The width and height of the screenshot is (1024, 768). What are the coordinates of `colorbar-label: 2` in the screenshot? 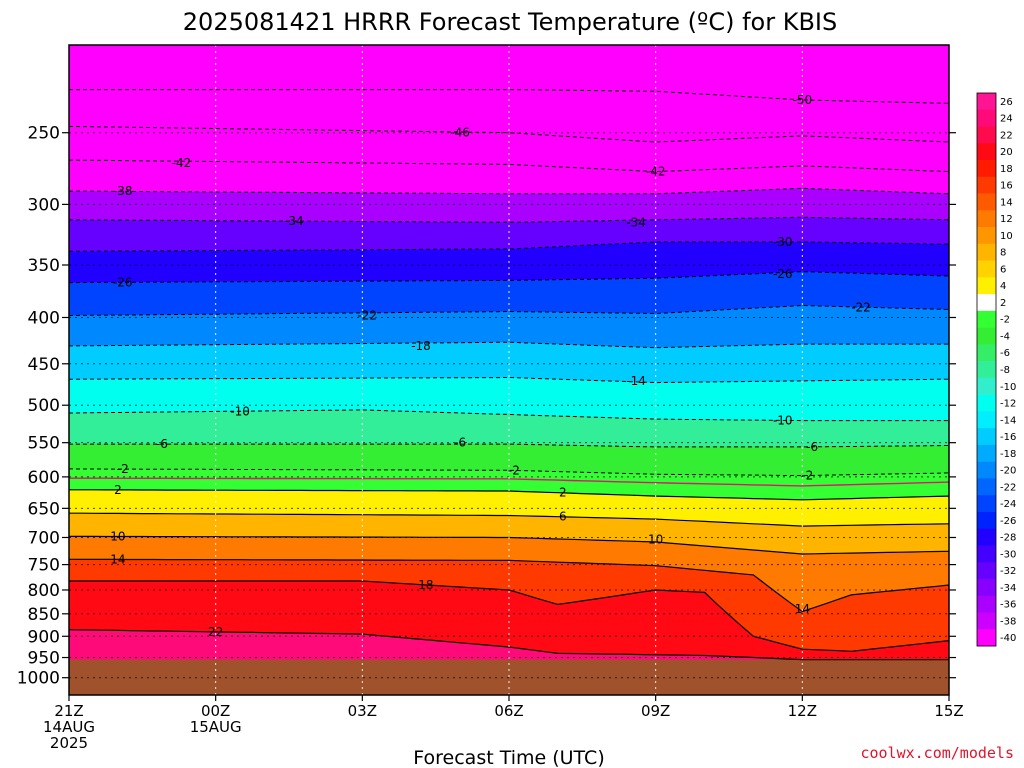 It's located at (1003, 303).